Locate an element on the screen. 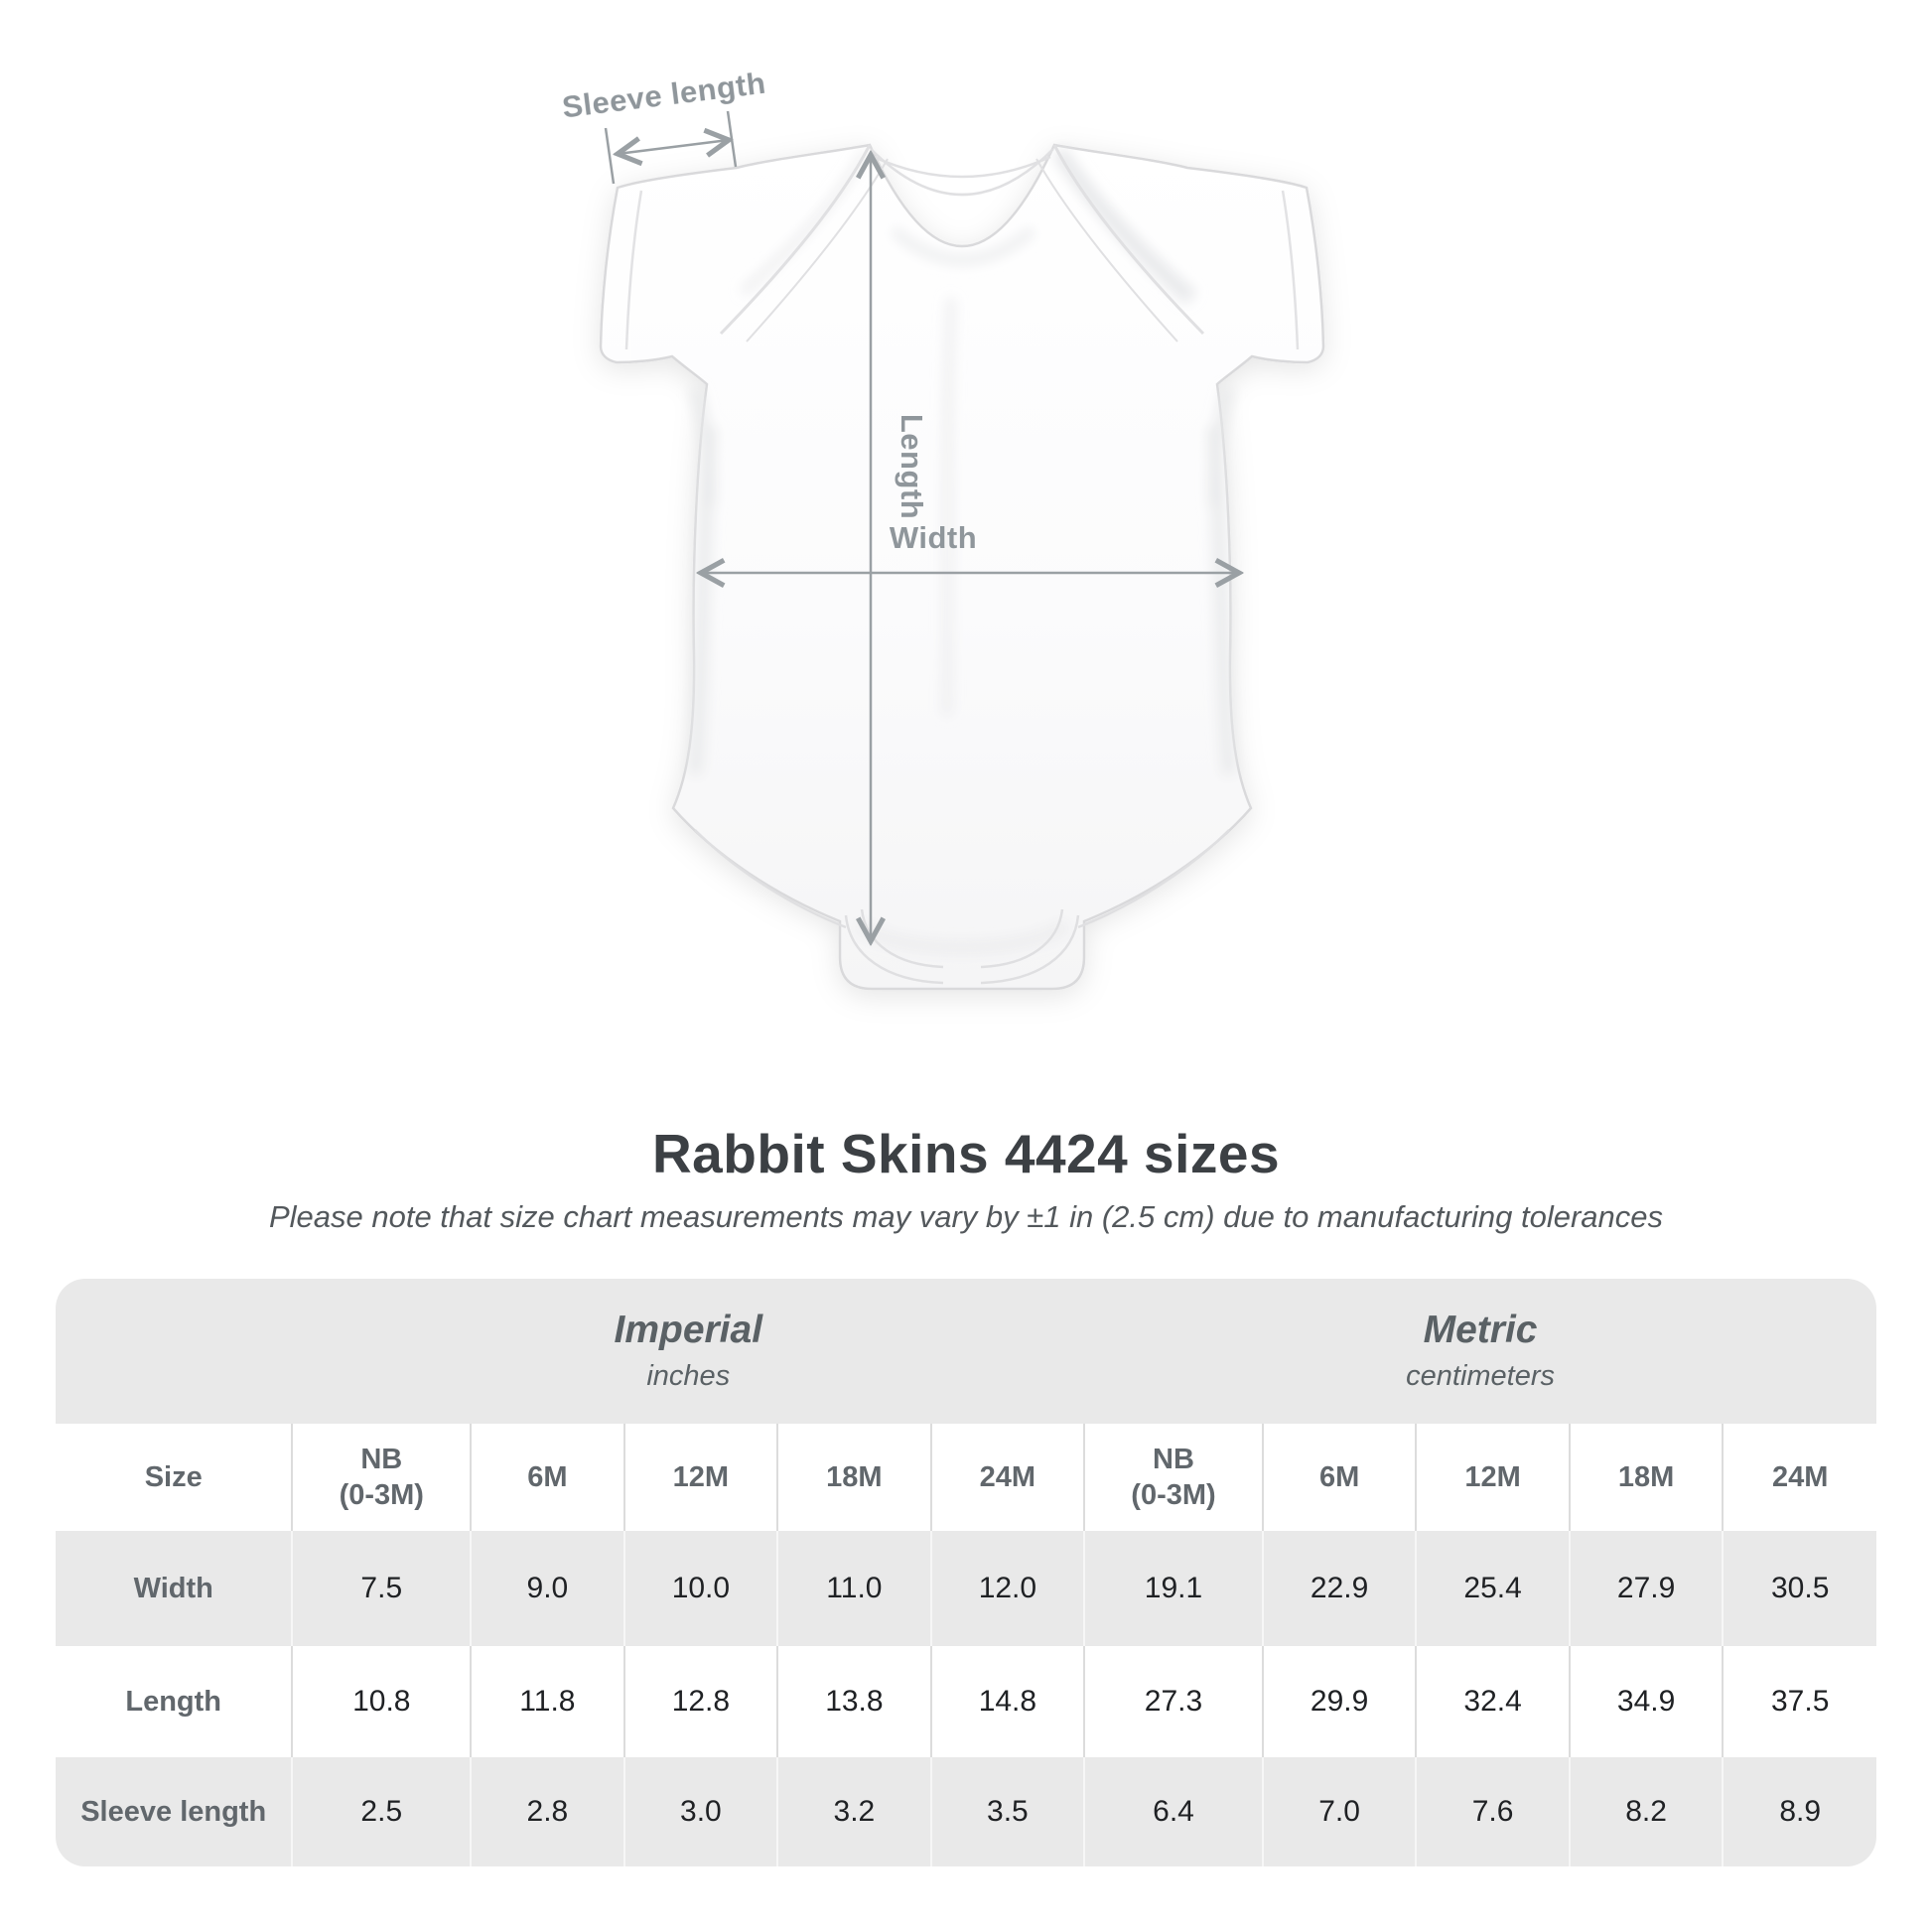 This screenshot has height=1932, width=1932. imperial-subtitle: inches is located at coordinates (688, 1375).